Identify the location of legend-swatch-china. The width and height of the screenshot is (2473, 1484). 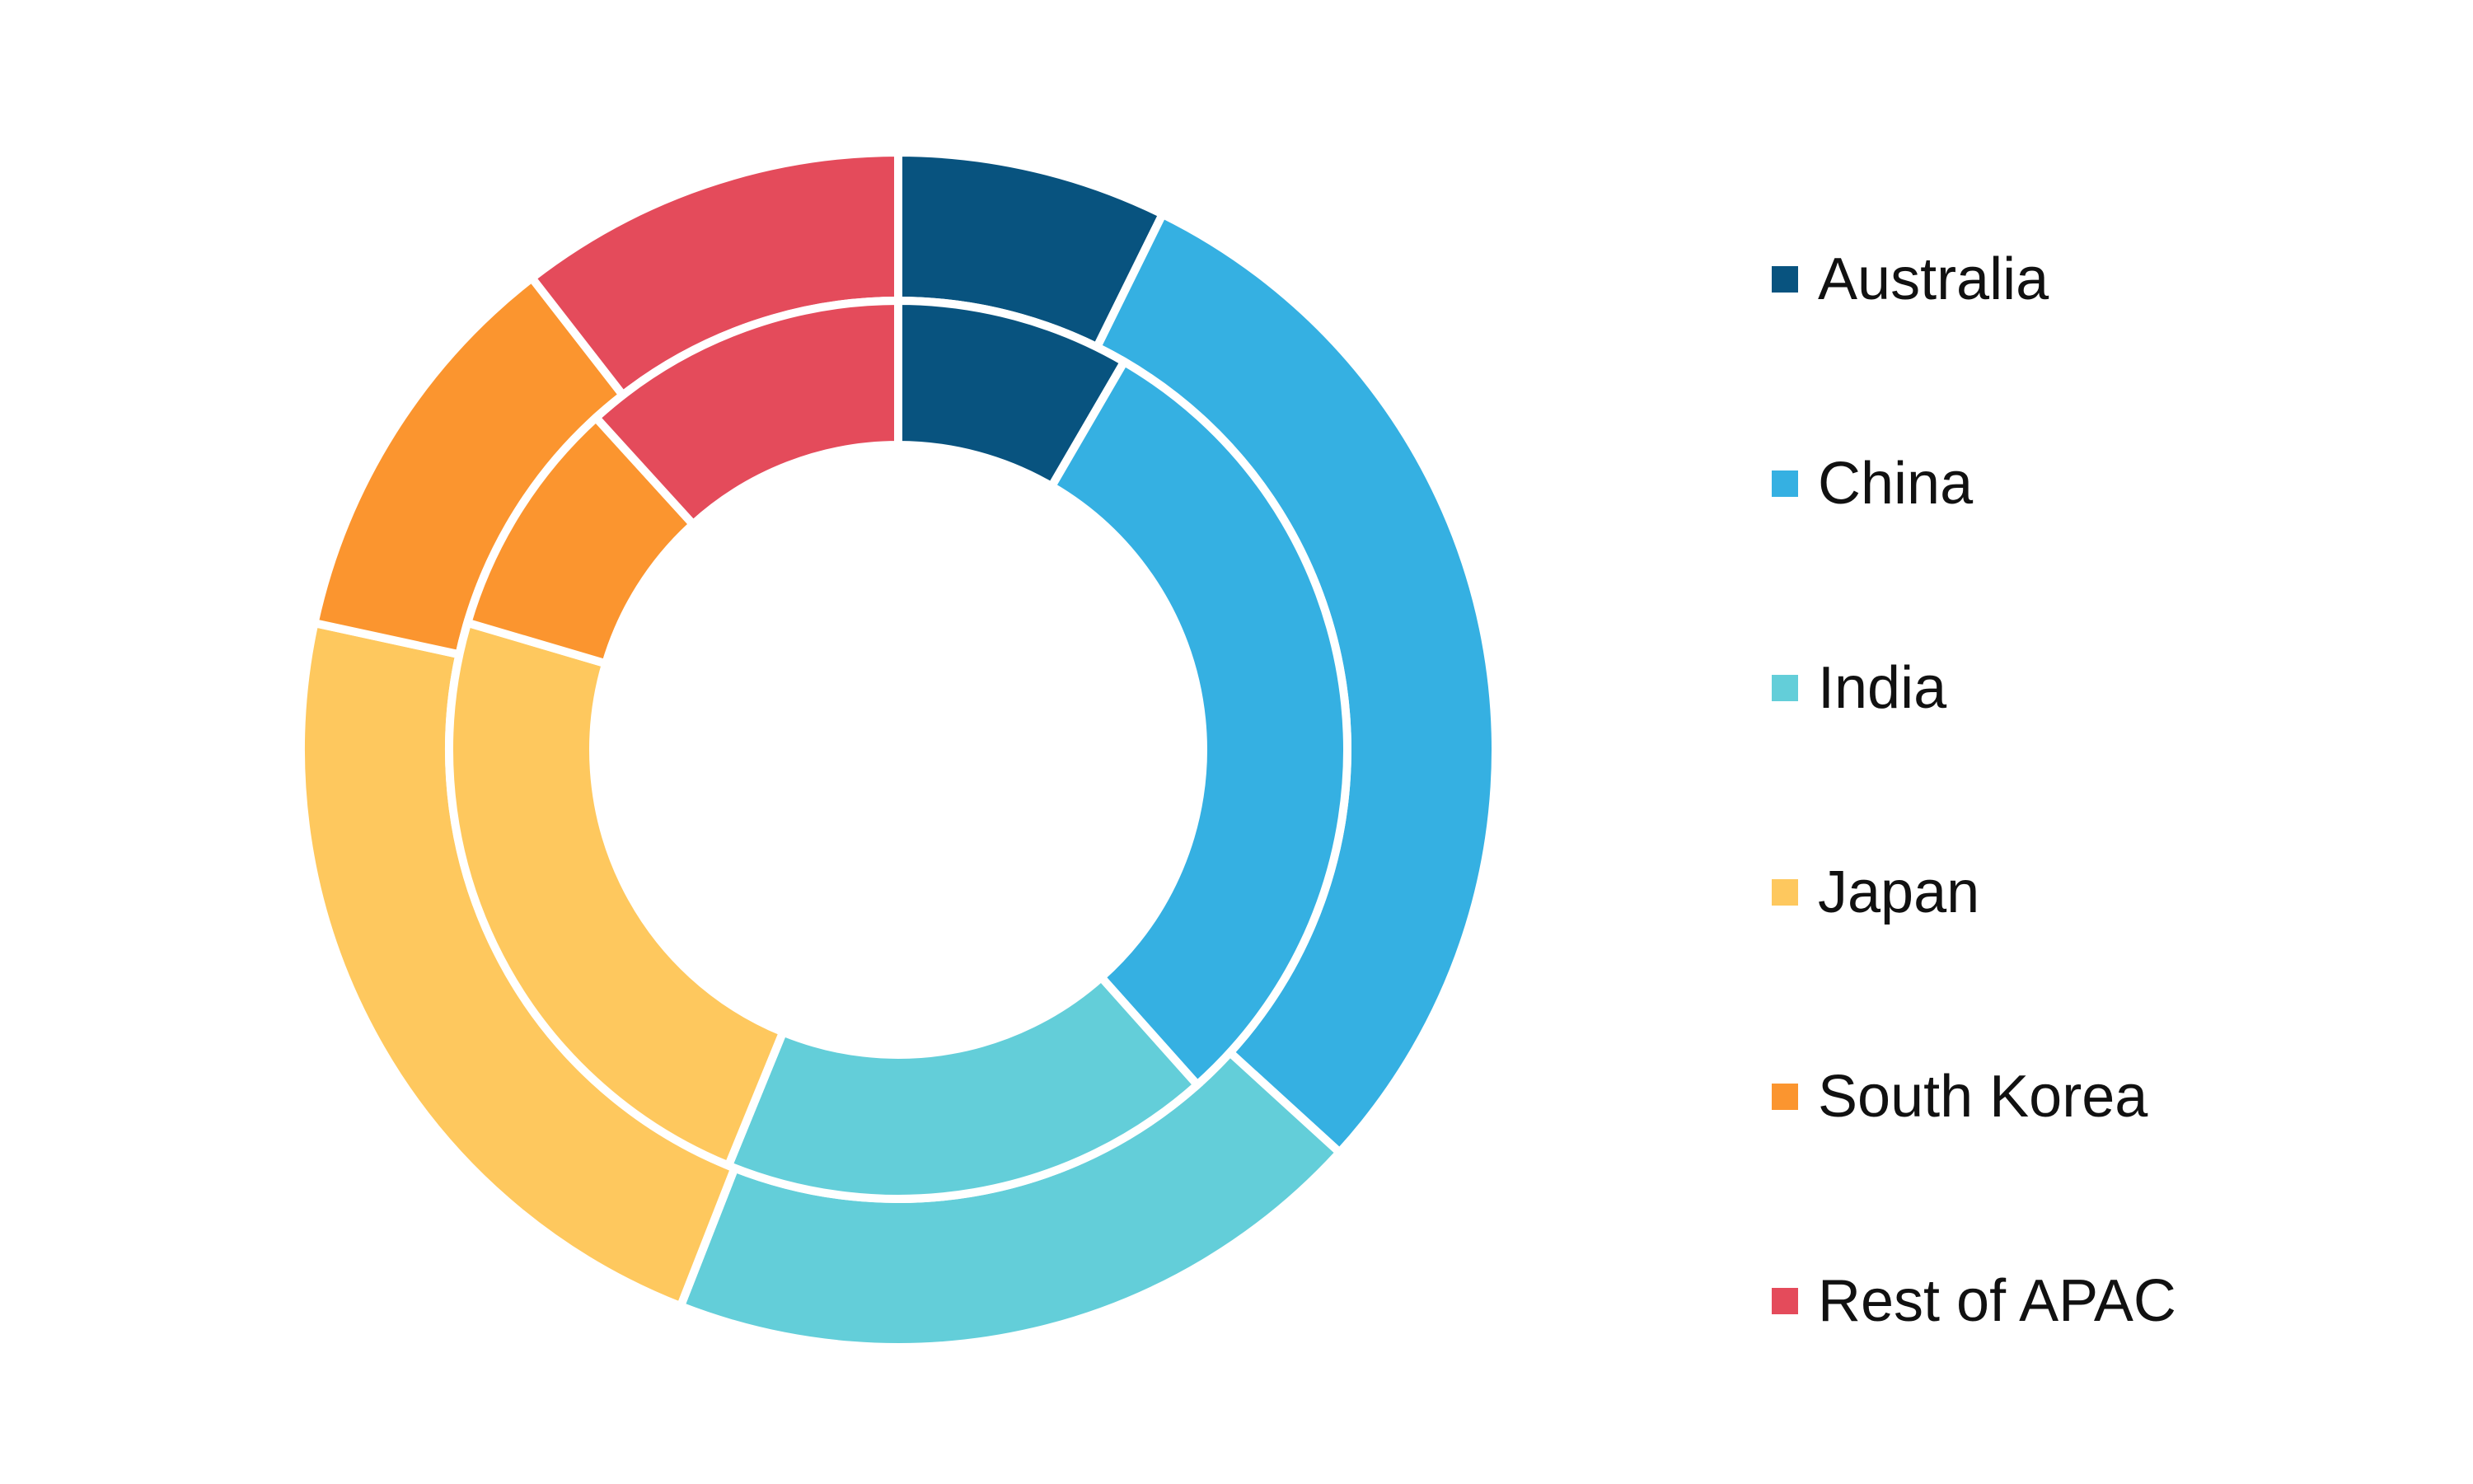
(1785, 484).